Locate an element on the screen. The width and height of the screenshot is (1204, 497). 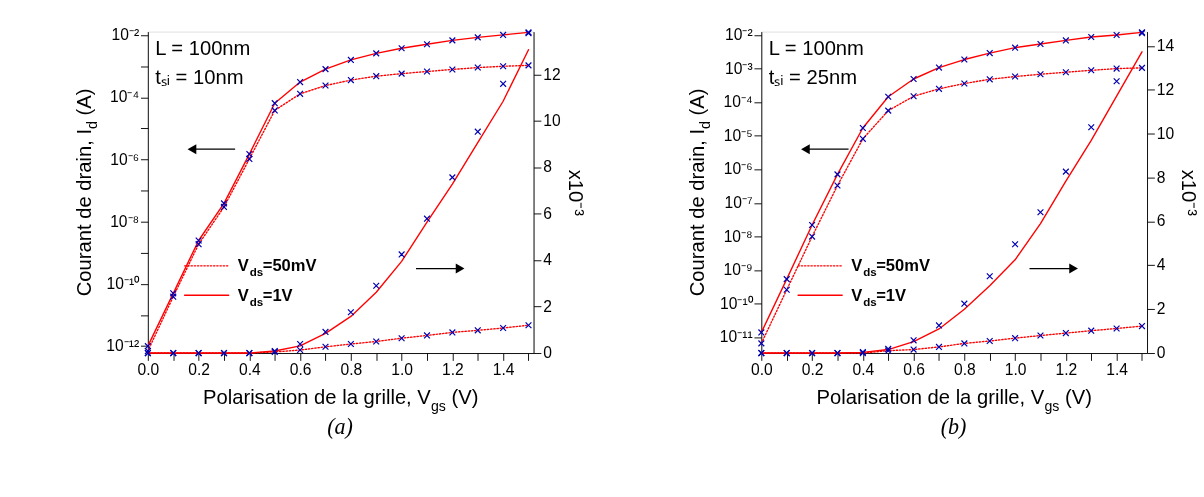
text: (b) is located at coordinates (953, 426).